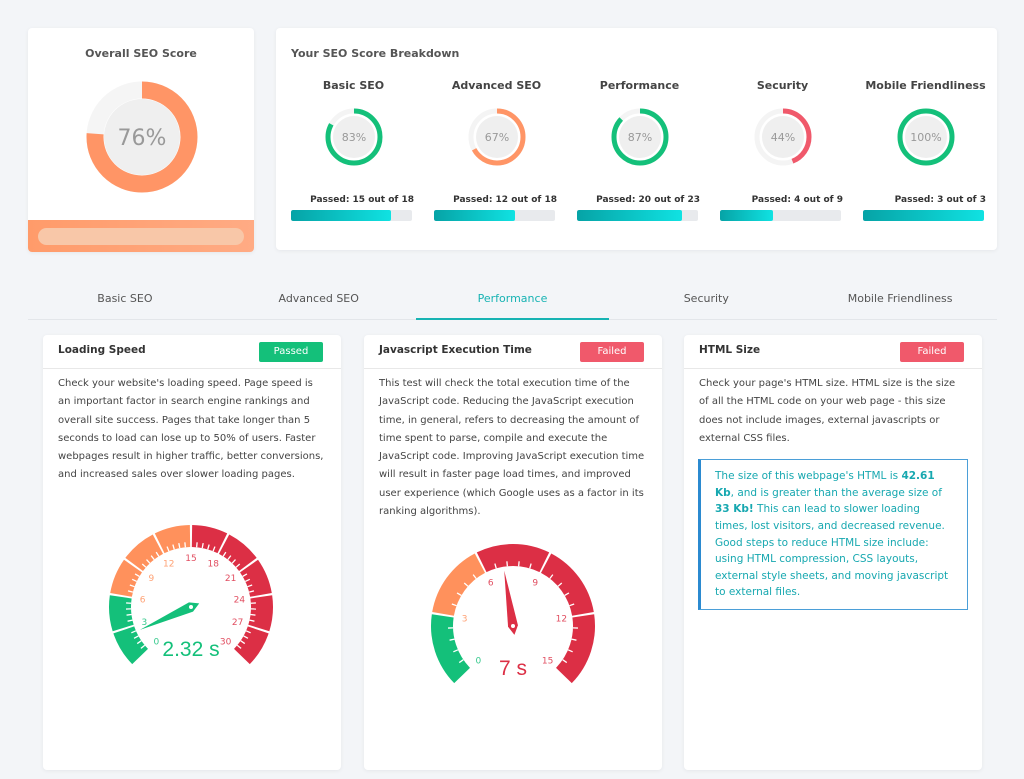  I want to click on breakdown-score: 44%, so click(782, 137).